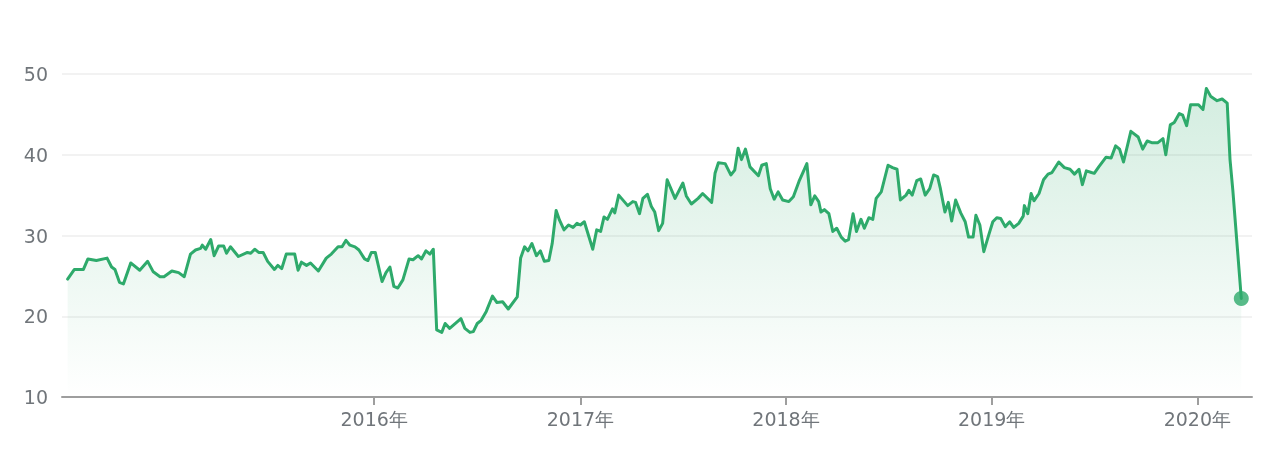 Image resolution: width=1280 pixels, height=460 pixels. Describe the element at coordinates (35, 316) in the screenshot. I see `y-tick-label: 20` at that location.